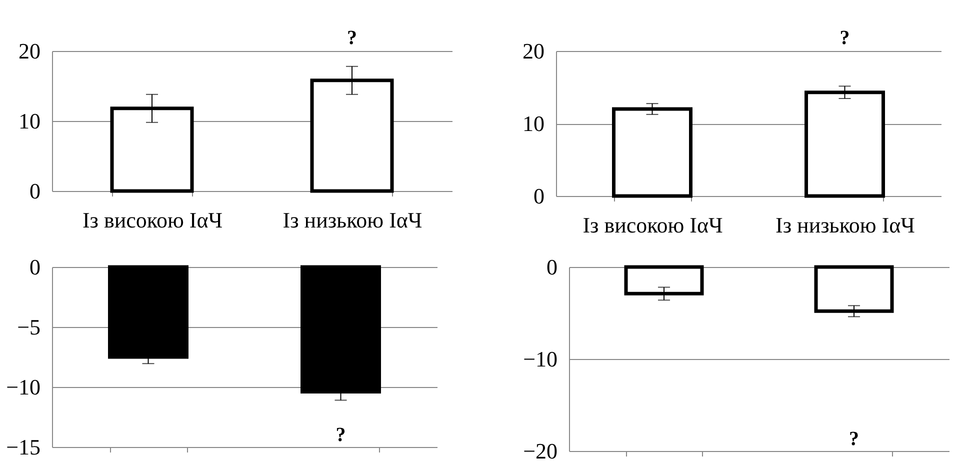 The height and width of the screenshot is (471, 977). What do you see at coordinates (540, 451) in the screenshot?
I see `y-tick-label: −20` at bounding box center [540, 451].